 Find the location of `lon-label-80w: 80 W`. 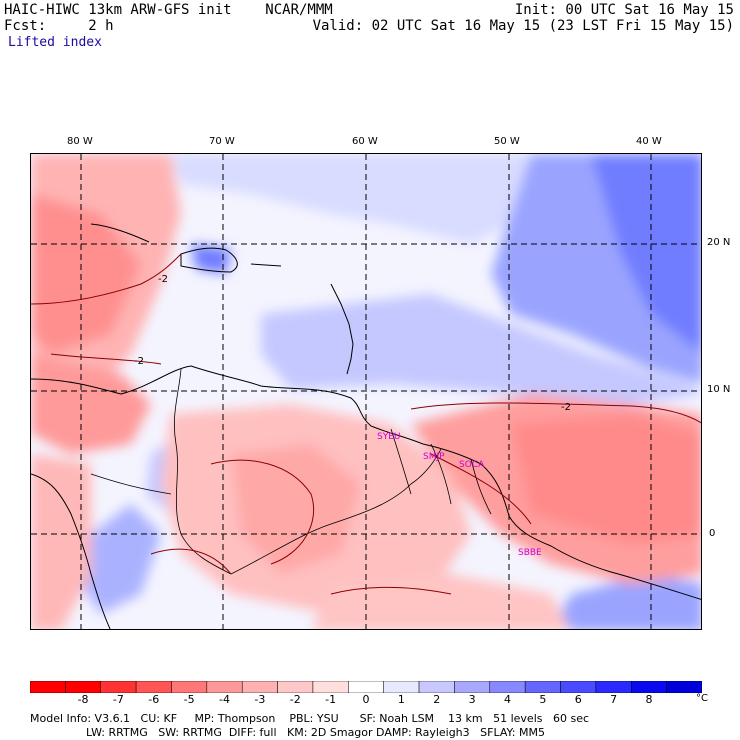

lon-label-80w: 80 W is located at coordinates (80, 141).